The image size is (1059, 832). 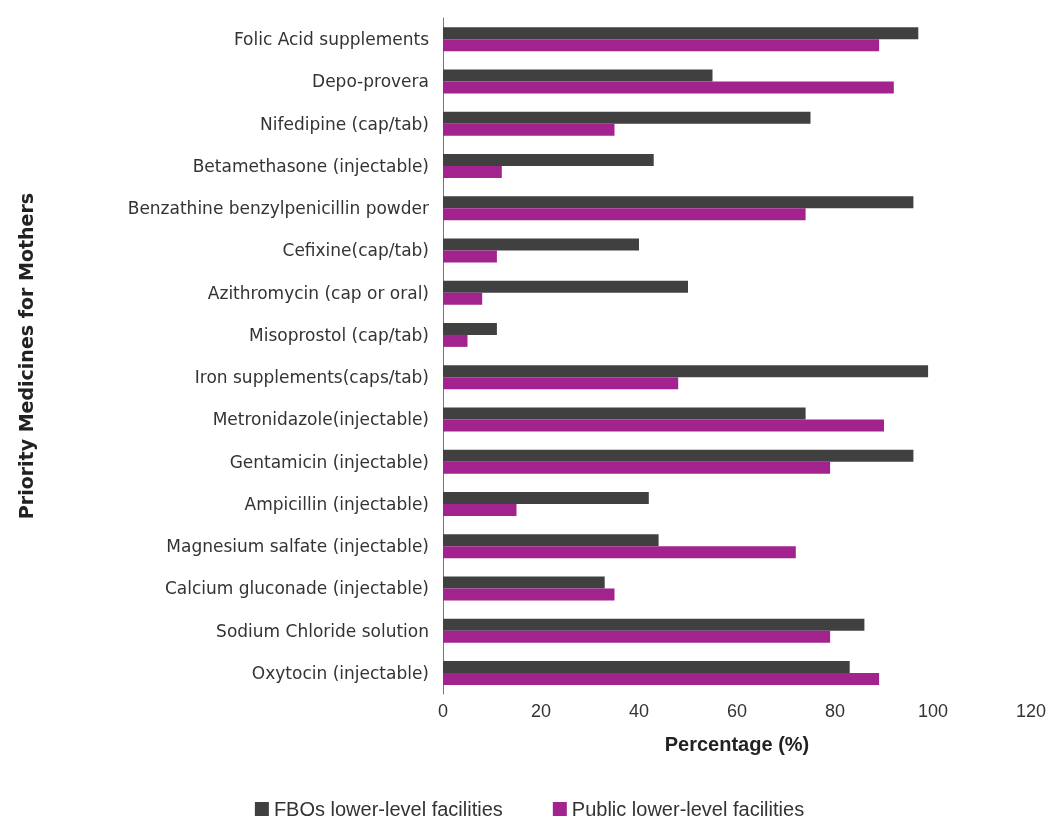 What do you see at coordinates (331, 39) in the screenshot?
I see `y-tick-label: Folic Acid supplements` at bounding box center [331, 39].